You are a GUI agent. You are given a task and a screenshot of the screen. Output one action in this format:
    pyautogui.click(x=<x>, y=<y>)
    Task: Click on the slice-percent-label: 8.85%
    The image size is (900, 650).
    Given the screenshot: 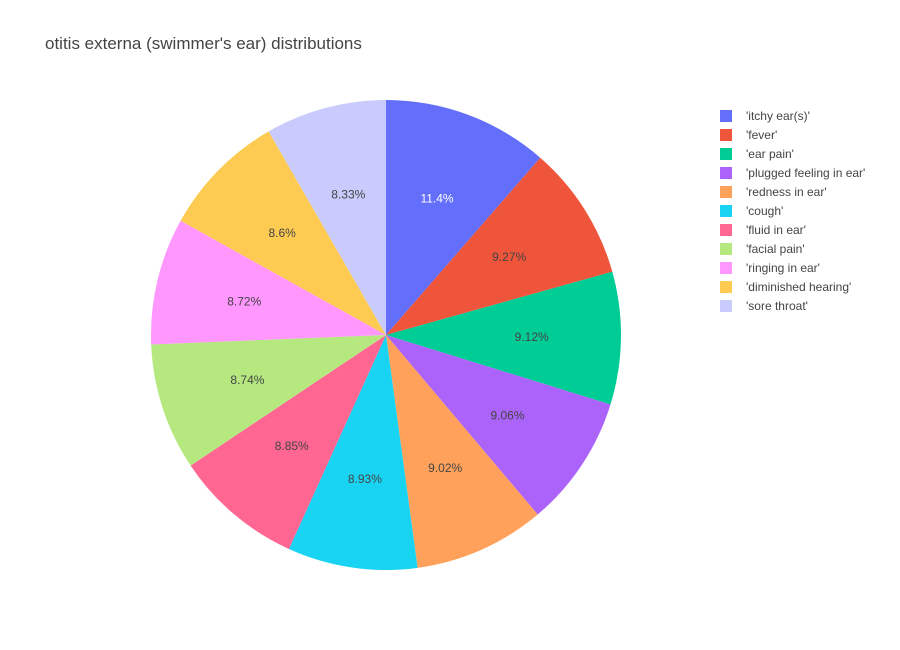 What is the action you would take?
    pyautogui.click(x=292, y=446)
    